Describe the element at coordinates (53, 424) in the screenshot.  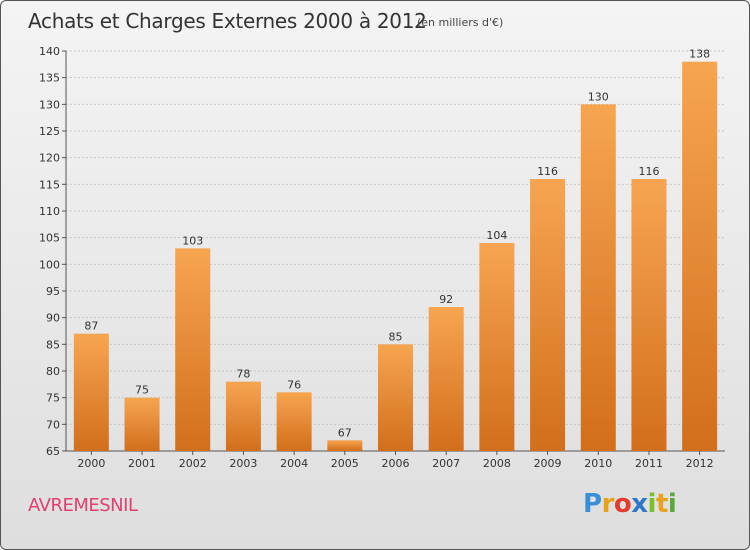
I see `y-tick-label: 70` at that location.